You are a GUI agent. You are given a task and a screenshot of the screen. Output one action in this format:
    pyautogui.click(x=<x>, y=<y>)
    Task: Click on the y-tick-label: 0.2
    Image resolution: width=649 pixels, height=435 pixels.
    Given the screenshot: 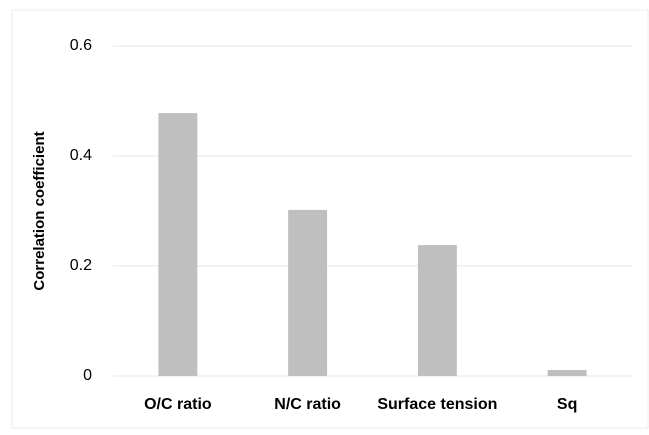 What is the action you would take?
    pyautogui.click(x=81, y=265)
    